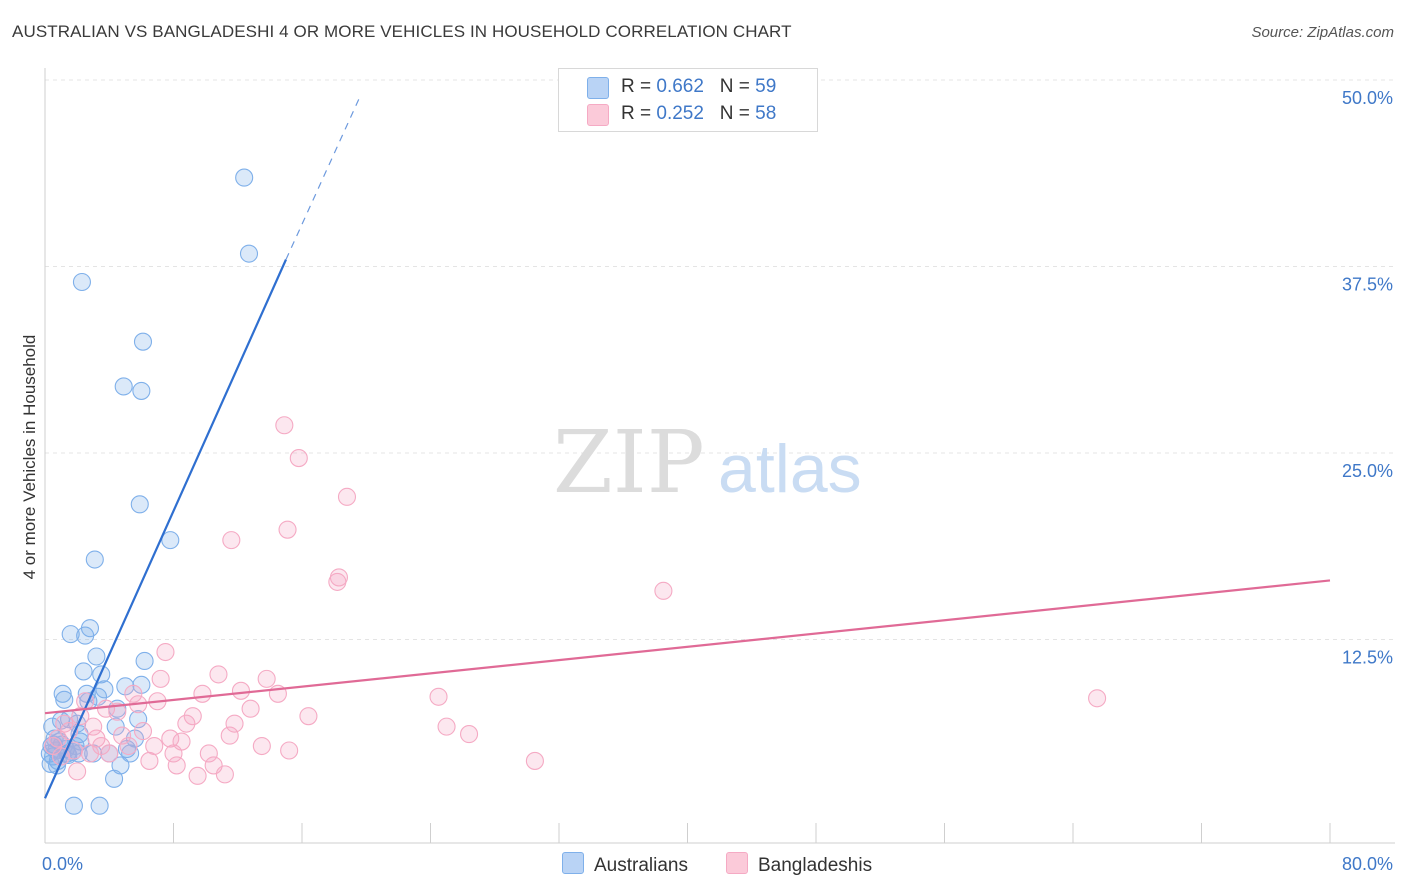 Image resolution: width=1406 pixels, height=892 pixels. What do you see at coordinates (598, 88) in the screenshot?
I see `legend-swatch-australians` at bounding box center [598, 88].